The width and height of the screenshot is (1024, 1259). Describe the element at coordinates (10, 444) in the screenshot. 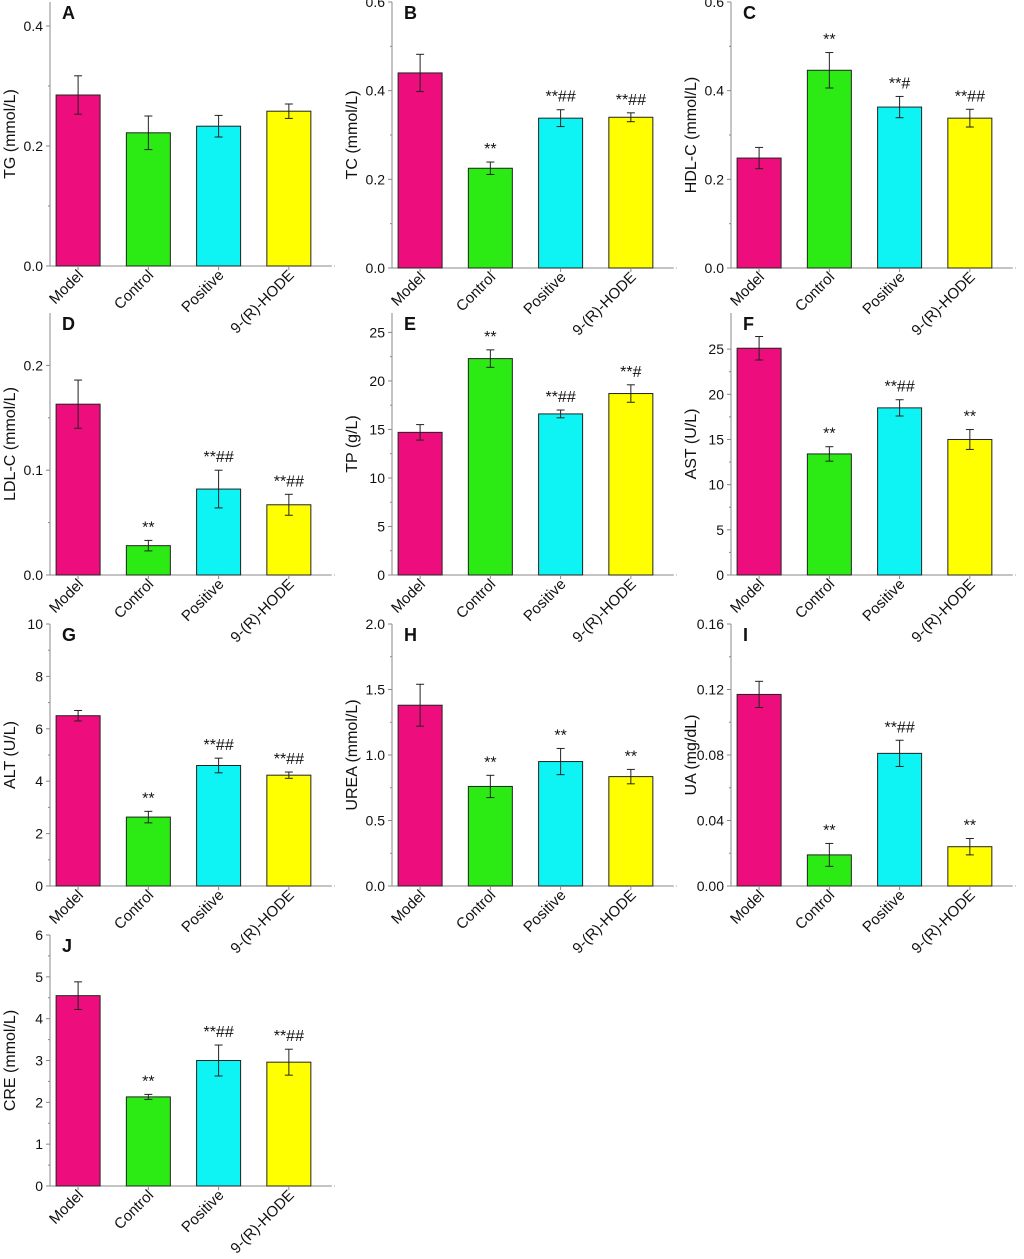

I see `y-axis-title: LDL-C (mmol/L)` at that location.